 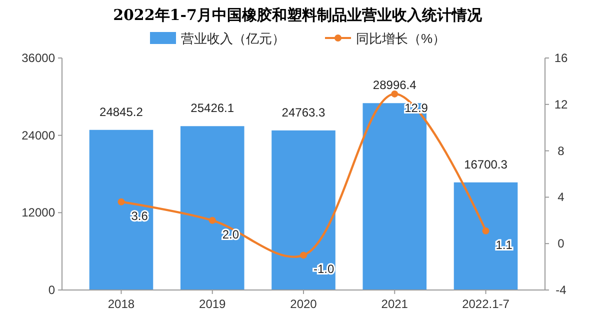 What do you see at coordinates (233, 38) in the screenshot?
I see `legend-label: 营业收入（亿元）` at bounding box center [233, 38].